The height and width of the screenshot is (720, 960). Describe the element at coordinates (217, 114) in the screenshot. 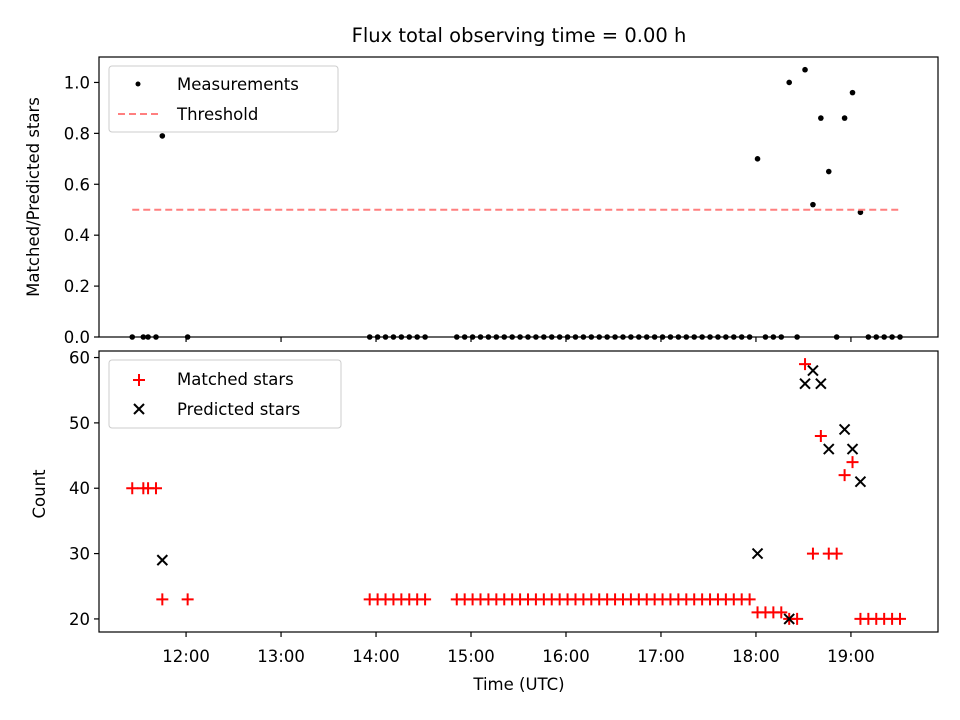

I see `top-legend-threshold-label: Threshold` at that location.